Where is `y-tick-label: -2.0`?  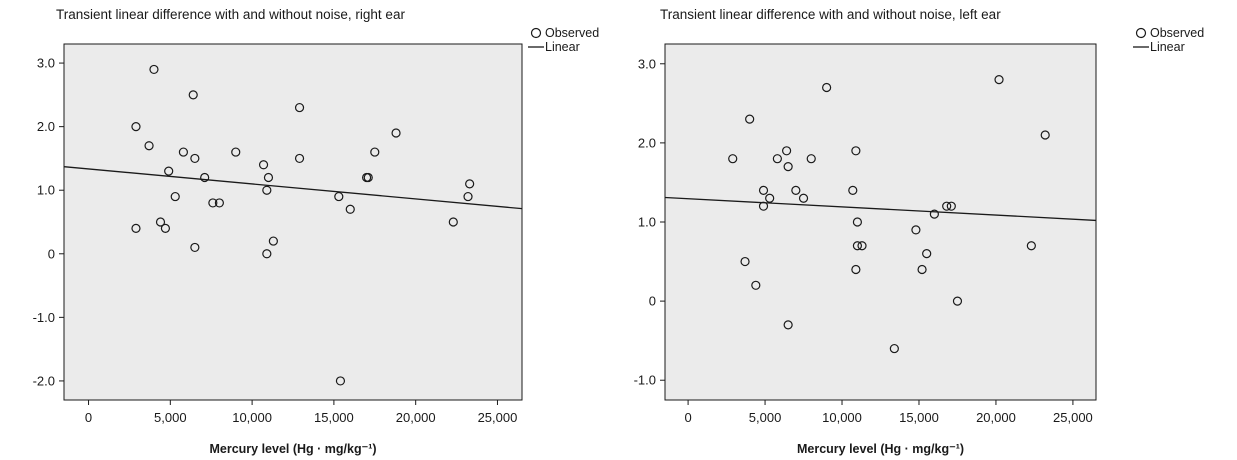
y-tick-label: -2.0 is located at coordinates (44, 380).